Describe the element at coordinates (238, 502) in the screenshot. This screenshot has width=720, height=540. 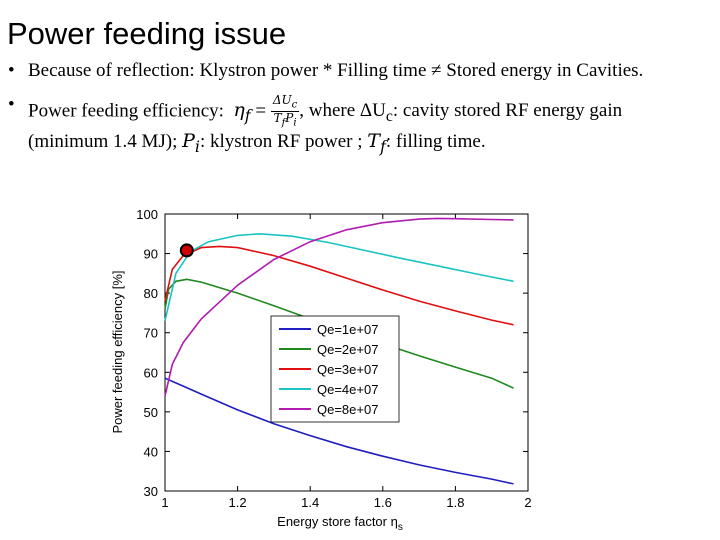
I see `x-tick-label: 1.2` at that location.